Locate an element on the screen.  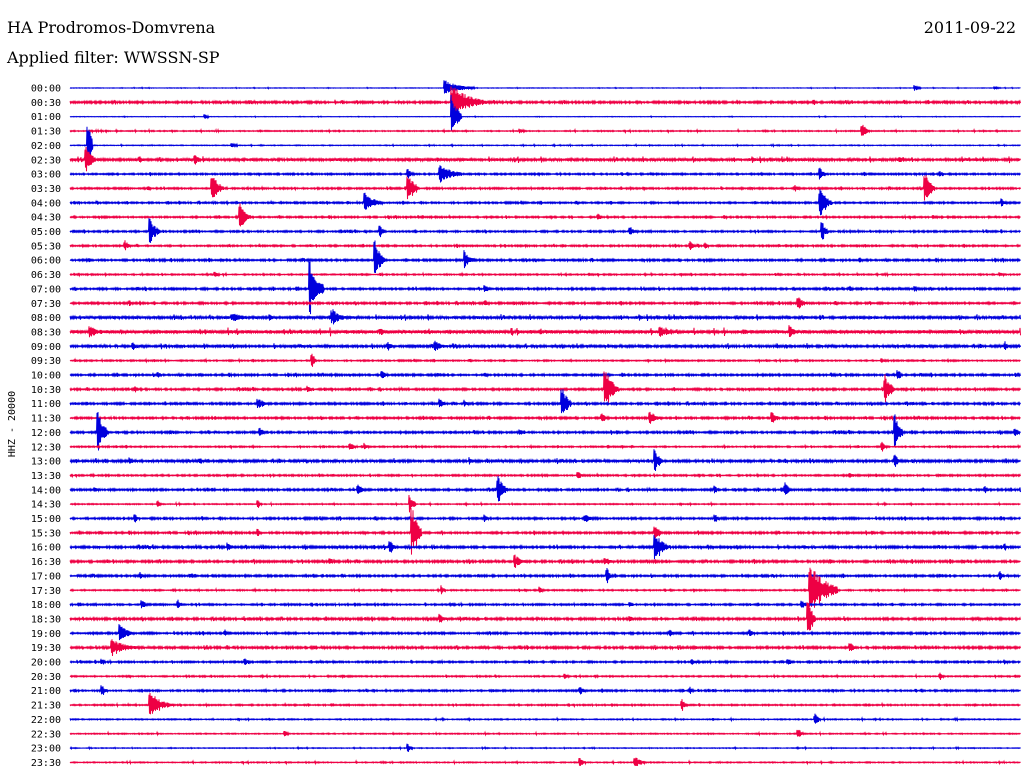
time-tick-label: 09:30 is located at coordinates (46, 361).